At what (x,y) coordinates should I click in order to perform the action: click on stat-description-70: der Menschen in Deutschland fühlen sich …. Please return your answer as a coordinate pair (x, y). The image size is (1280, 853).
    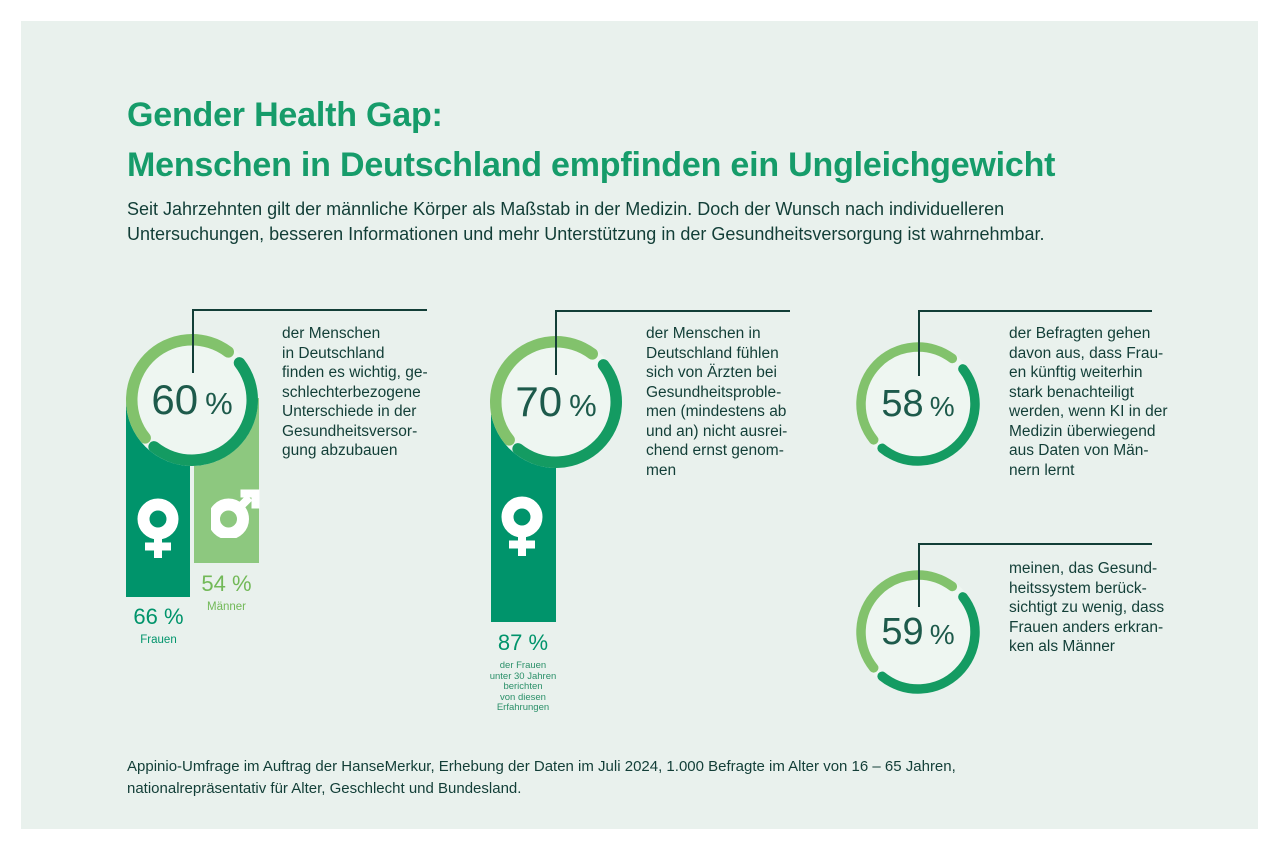
    Looking at the image, I should click on (717, 402).